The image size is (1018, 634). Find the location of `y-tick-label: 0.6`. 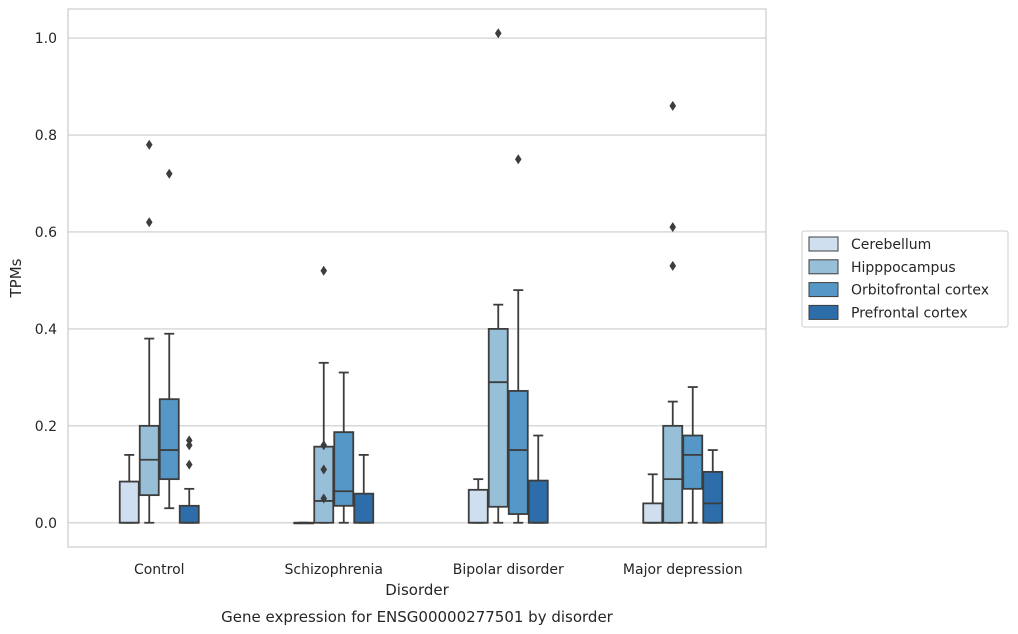

y-tick-label: 0.6 is located at coordinates (46, 233).